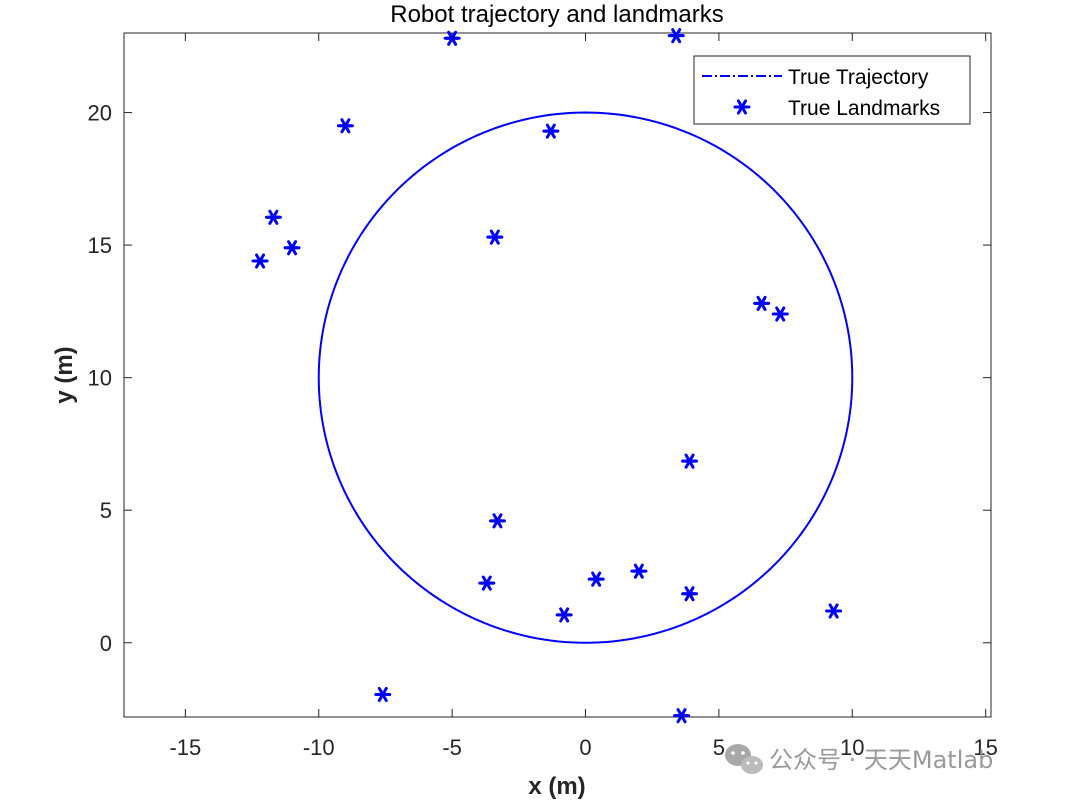 The height and width of the screenshot is (801, 1081). I want to click on watermark-text: 公众号 · 天天Matlab, so click(881, 760).